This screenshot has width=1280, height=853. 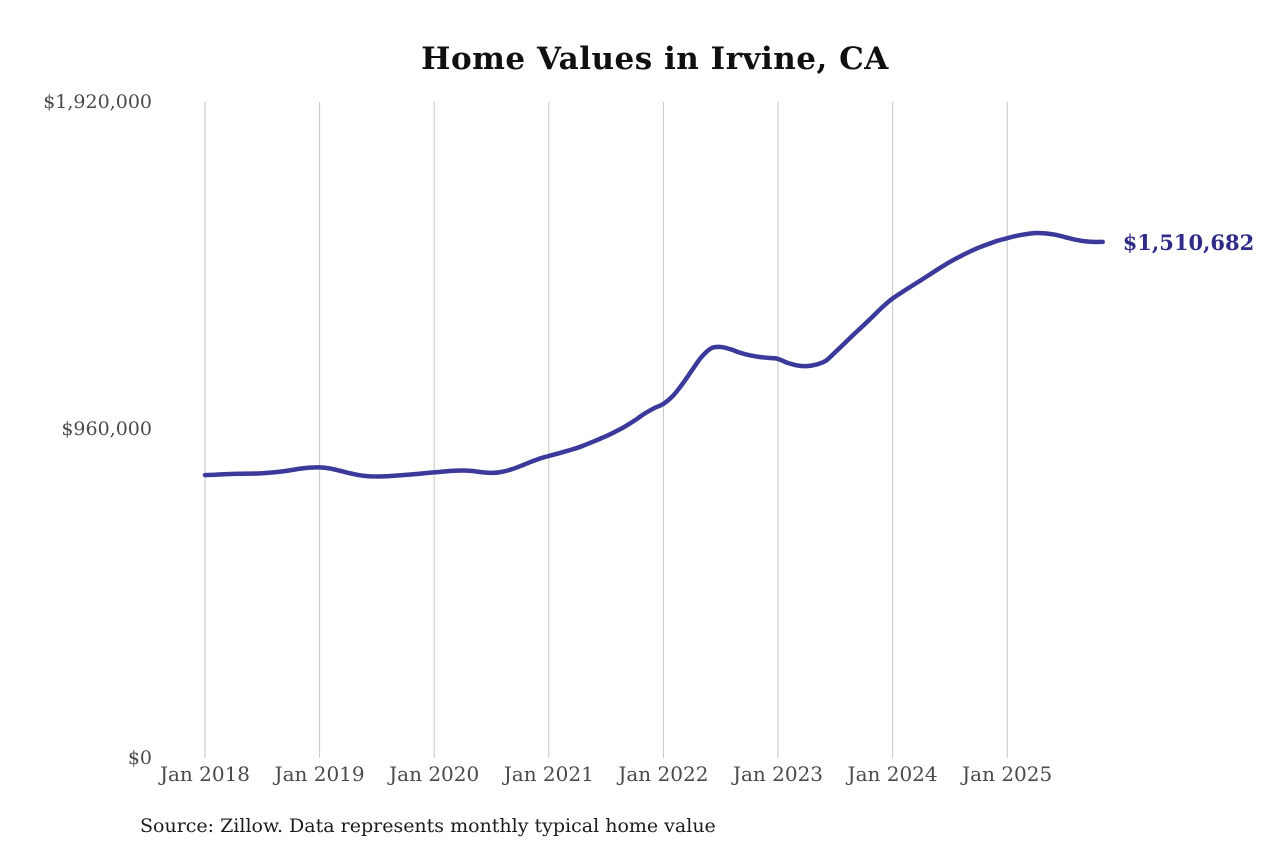 I want to click on x-tick-label: Jan 2022, so click(x=663, y=774).